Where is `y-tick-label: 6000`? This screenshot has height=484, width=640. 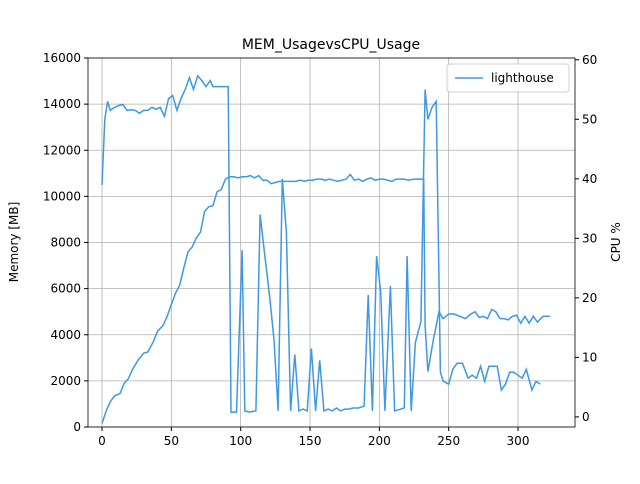
y-tick-label: 6000 is located at coordinates (65, 289).